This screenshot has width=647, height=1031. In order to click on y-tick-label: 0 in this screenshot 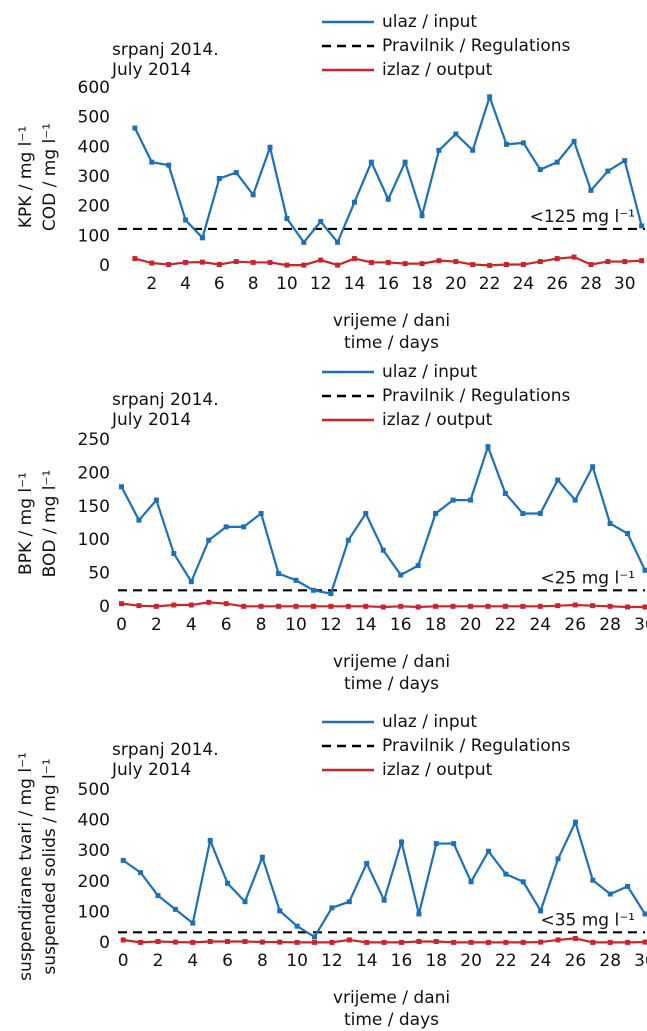, I will do `click(104, 943)`.